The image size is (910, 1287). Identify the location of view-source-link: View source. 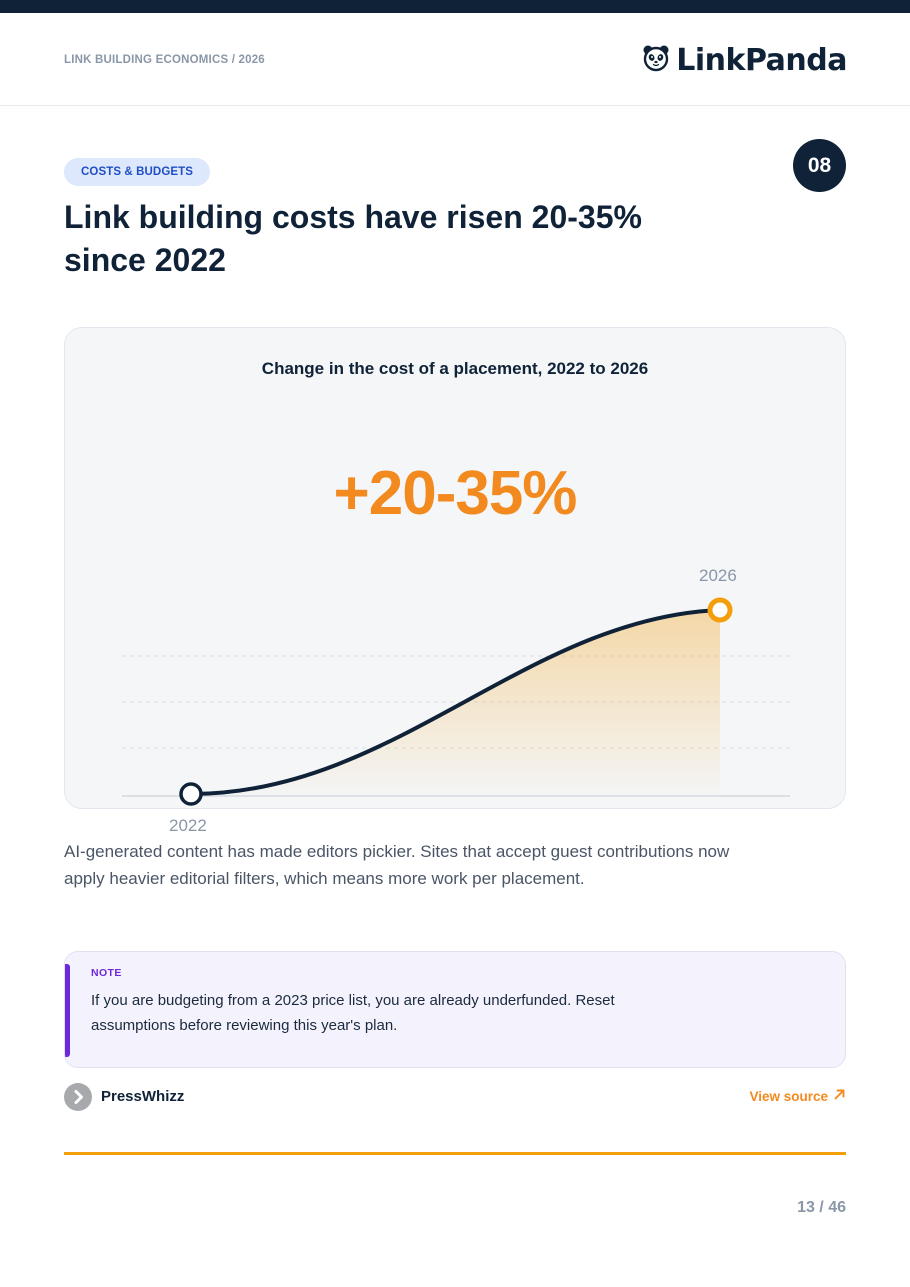
(797, 1096).